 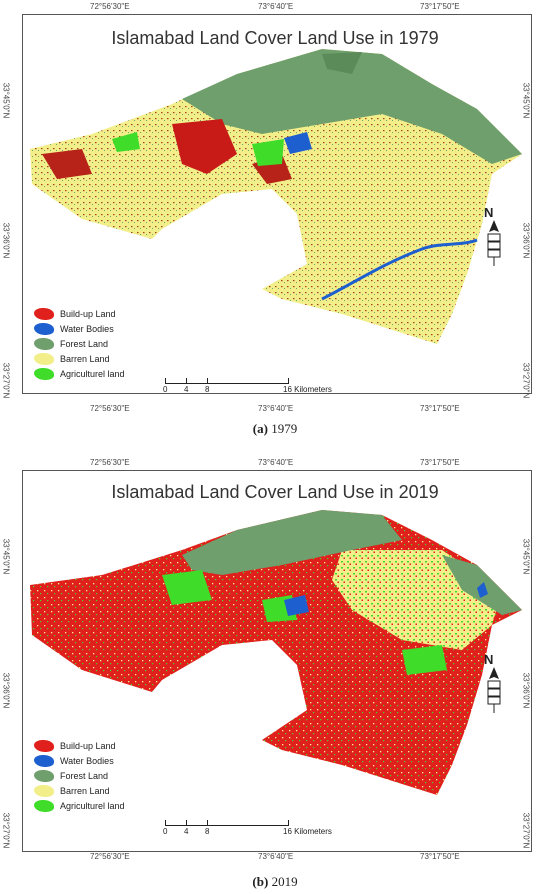 I want to click on caption-letter: (b), so click(x=260, y=881).